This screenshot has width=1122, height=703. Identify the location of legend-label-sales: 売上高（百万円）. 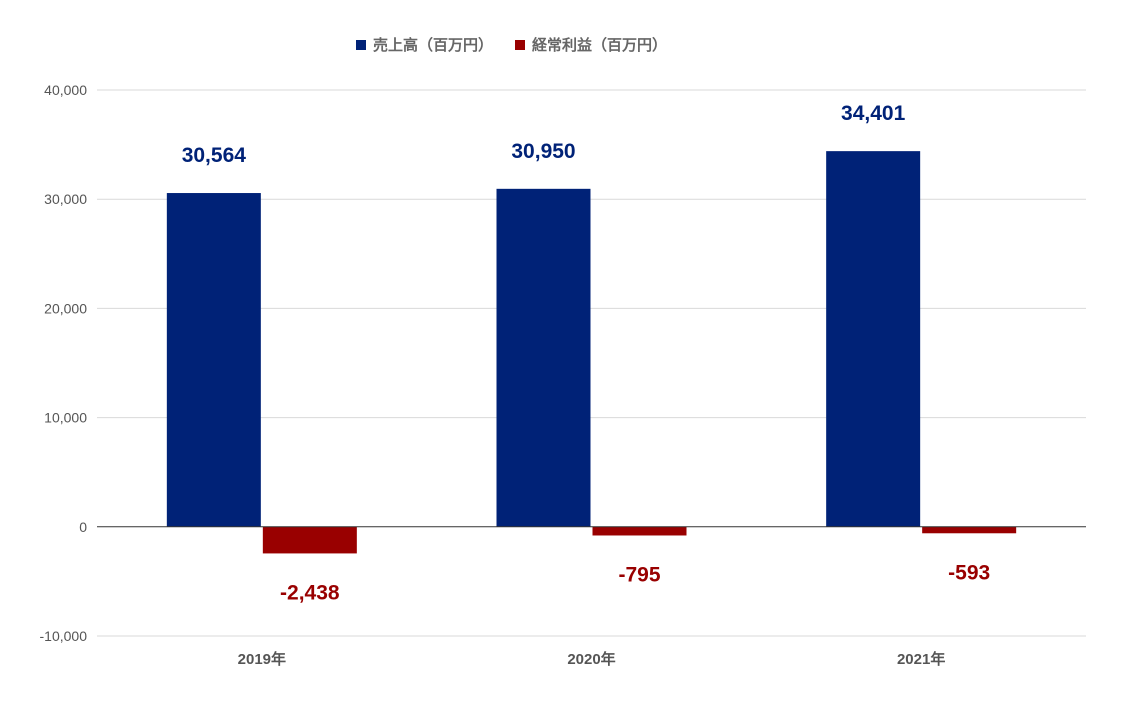
(433, 45).